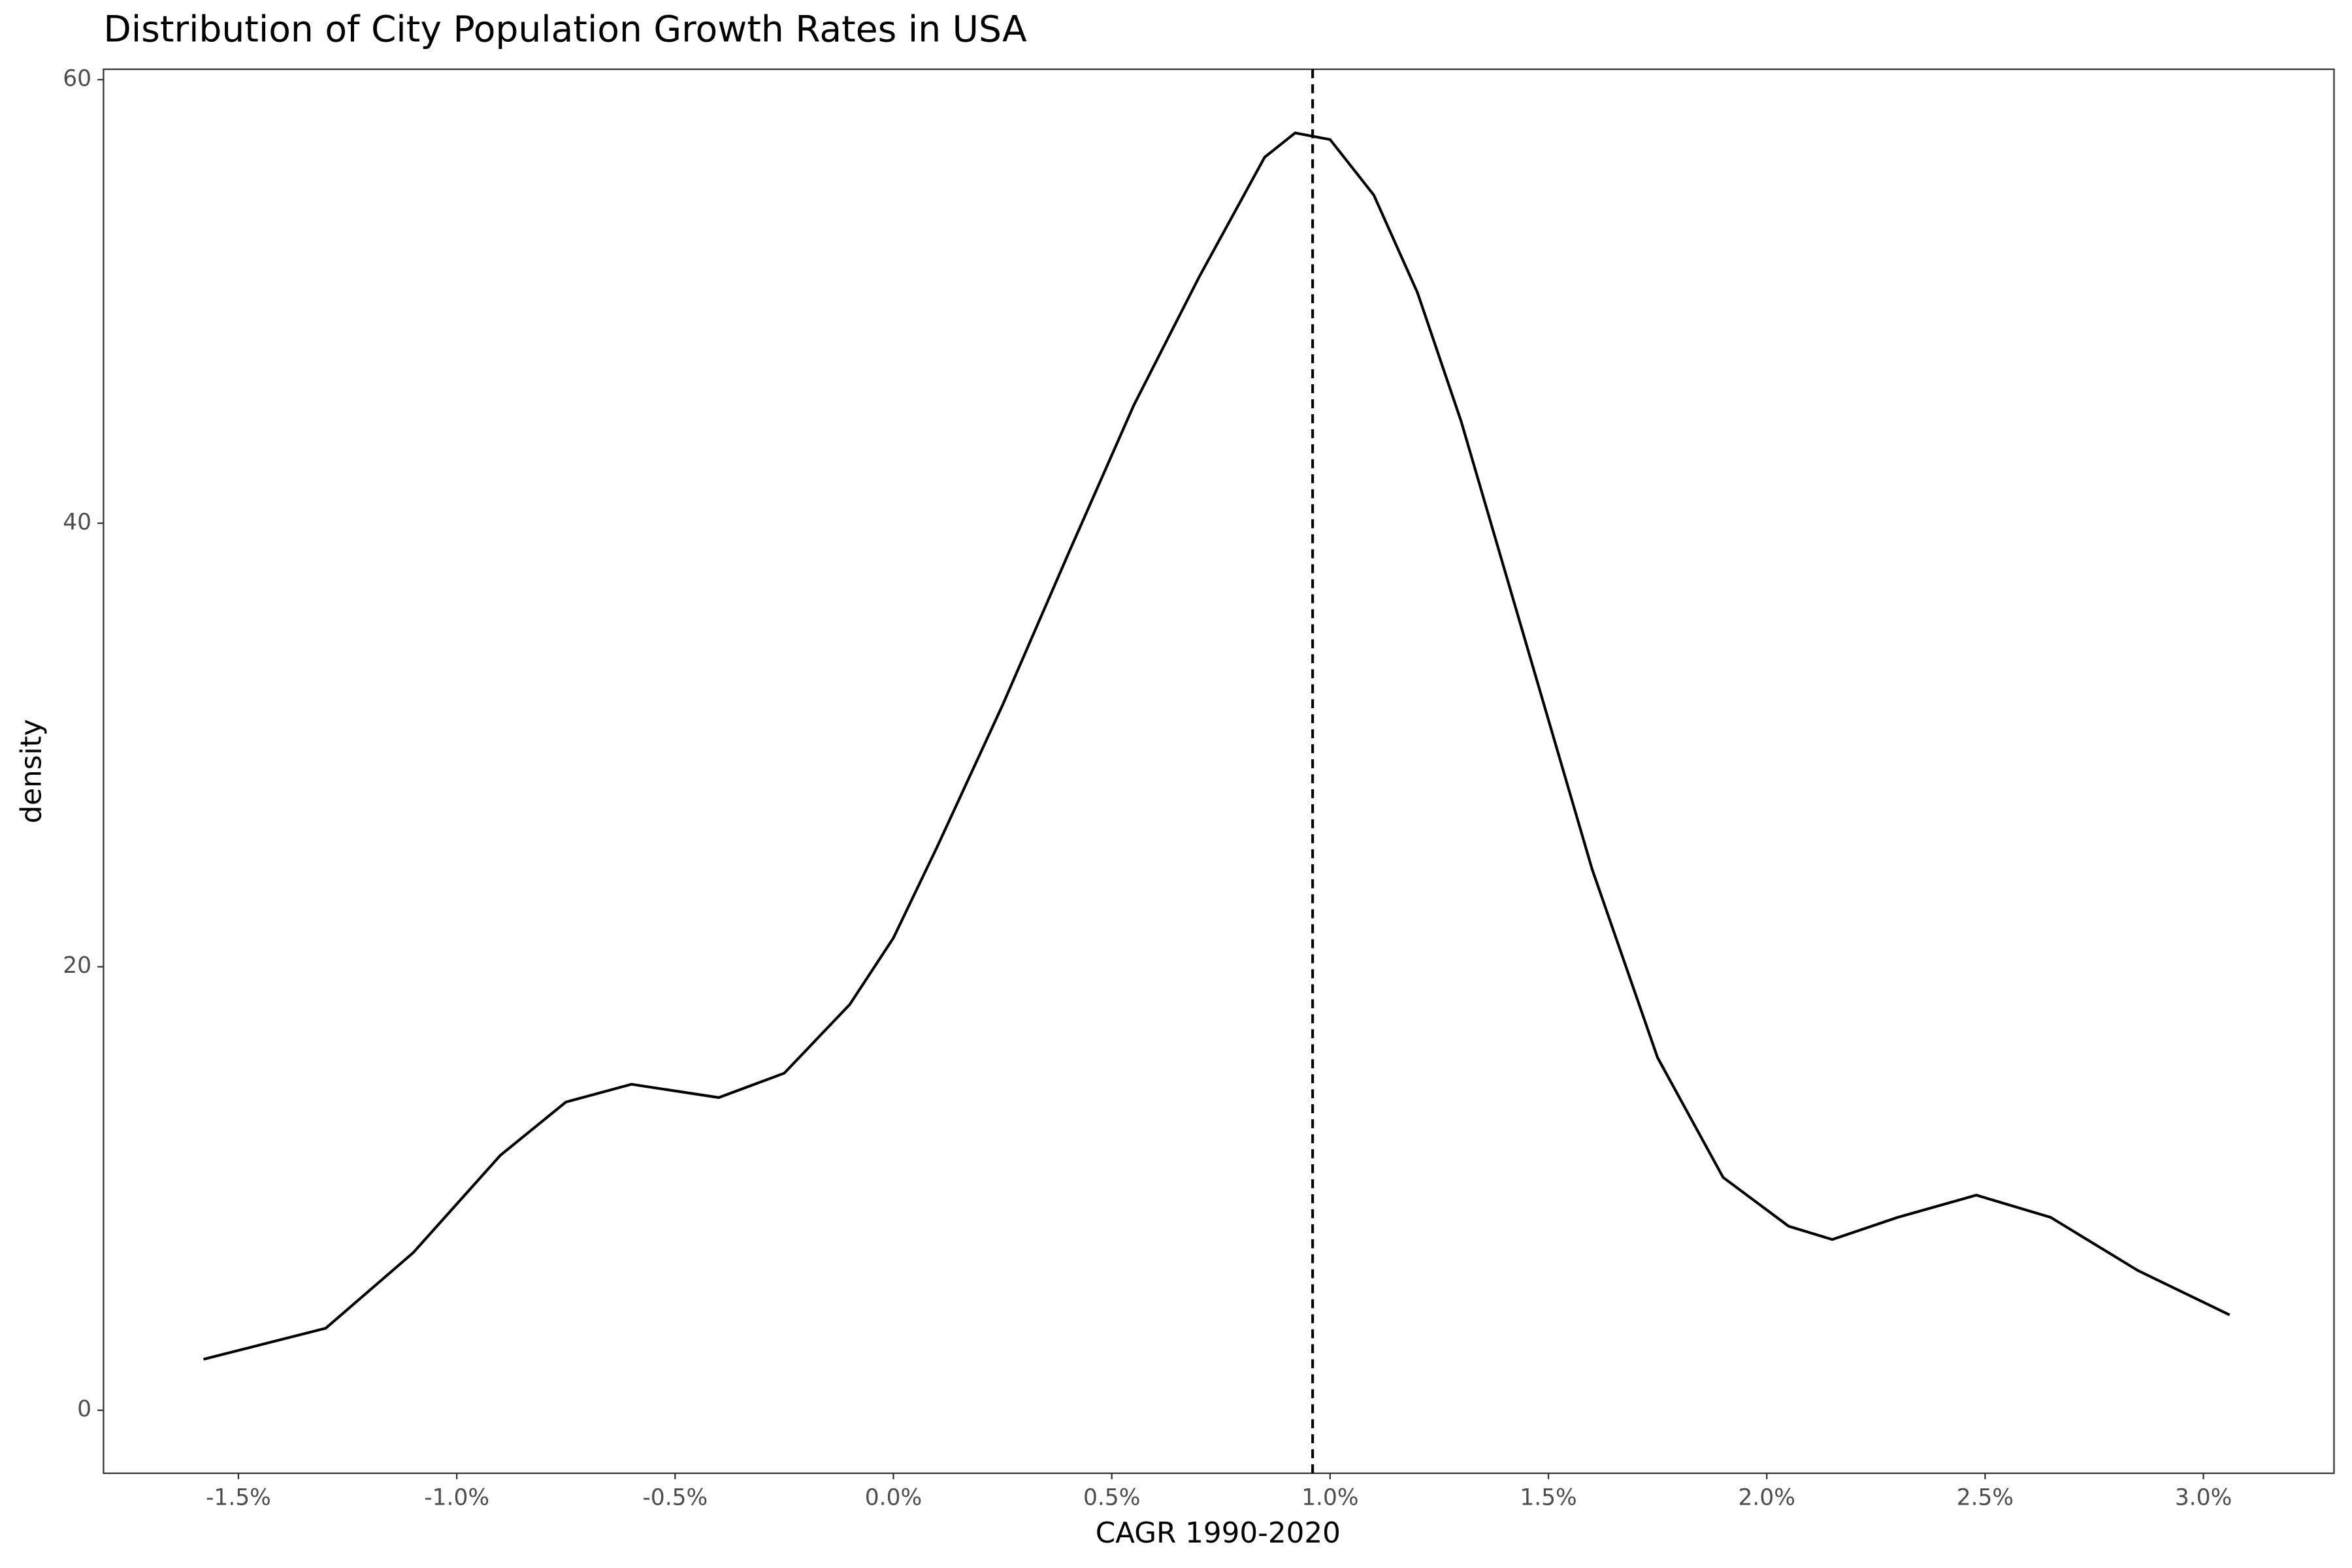 Image resolution: width=2352 pixels, height=1568 pixels. Describe the element at coordinates (77, 522) in the screenshot. I see `y-tick-label: 40` at that location.